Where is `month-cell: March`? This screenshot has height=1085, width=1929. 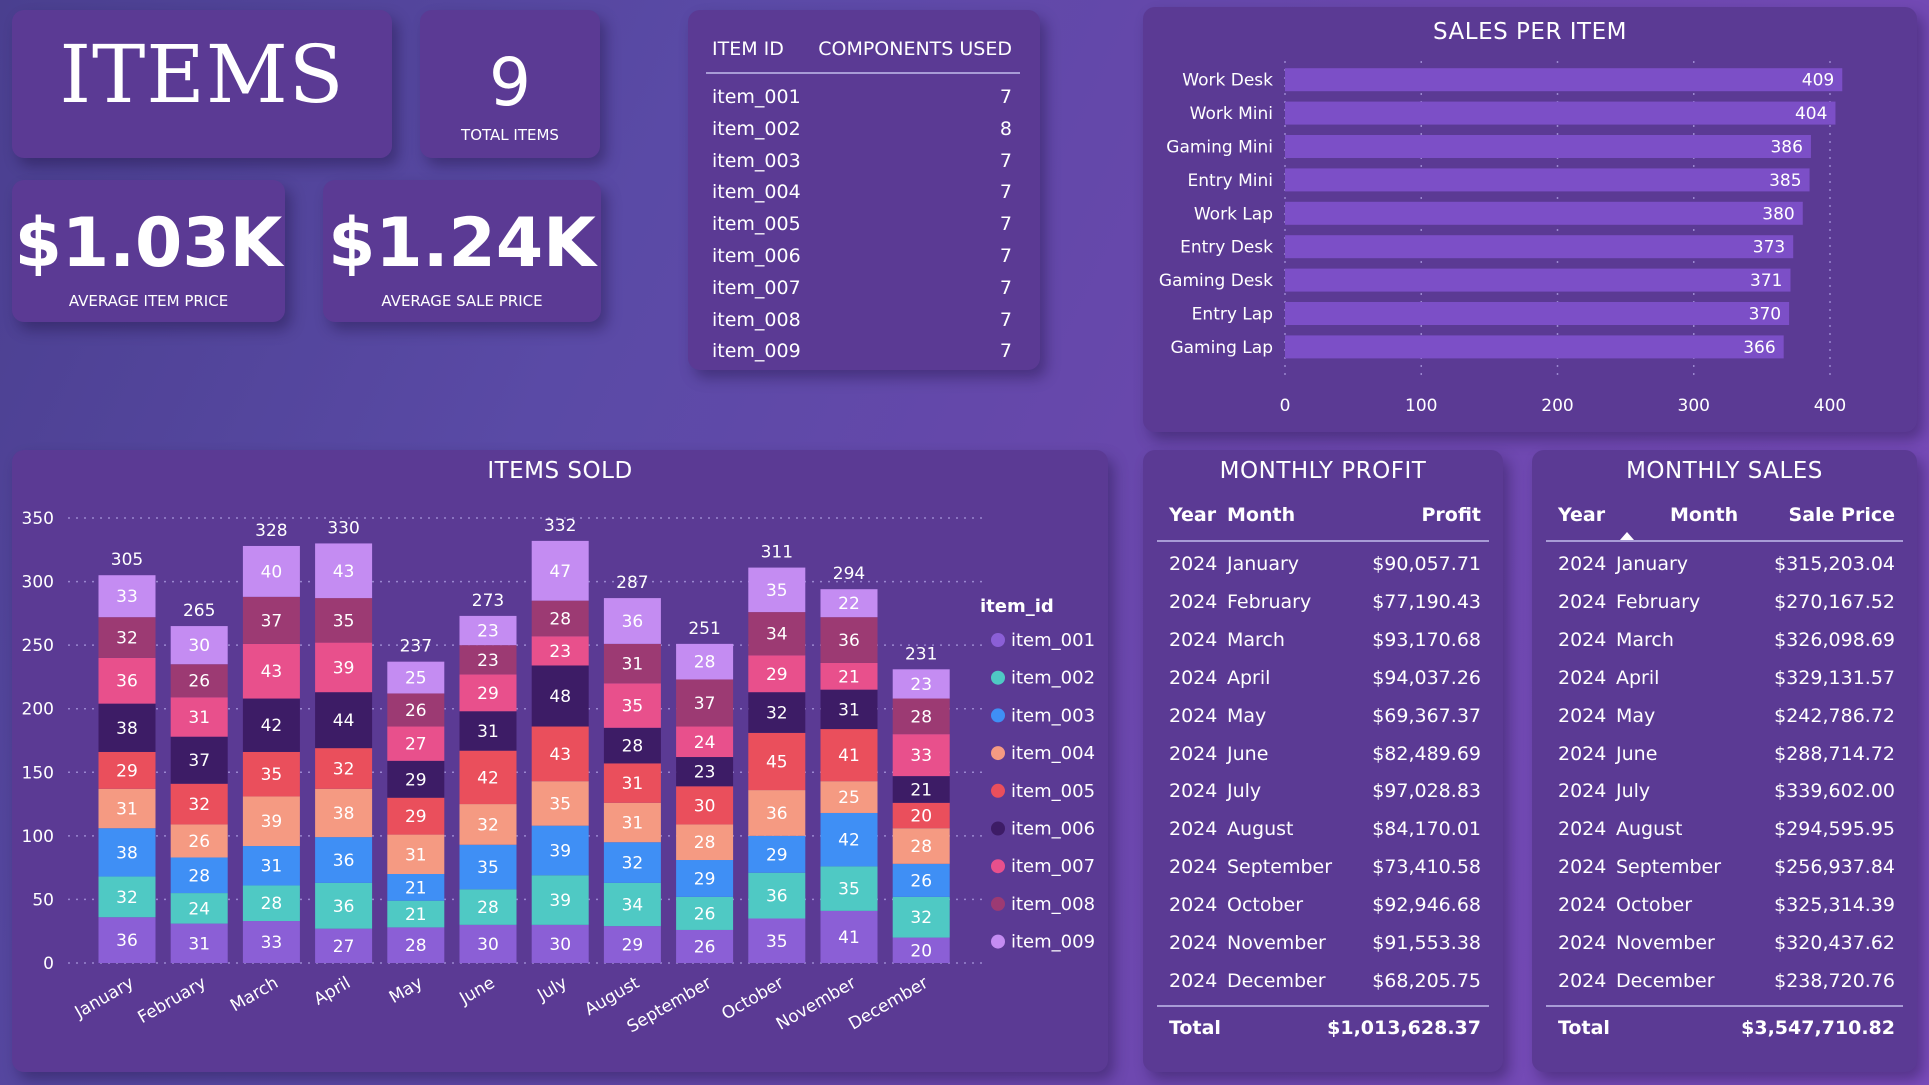
month-cell: March is located at coordinates (1645, 639).